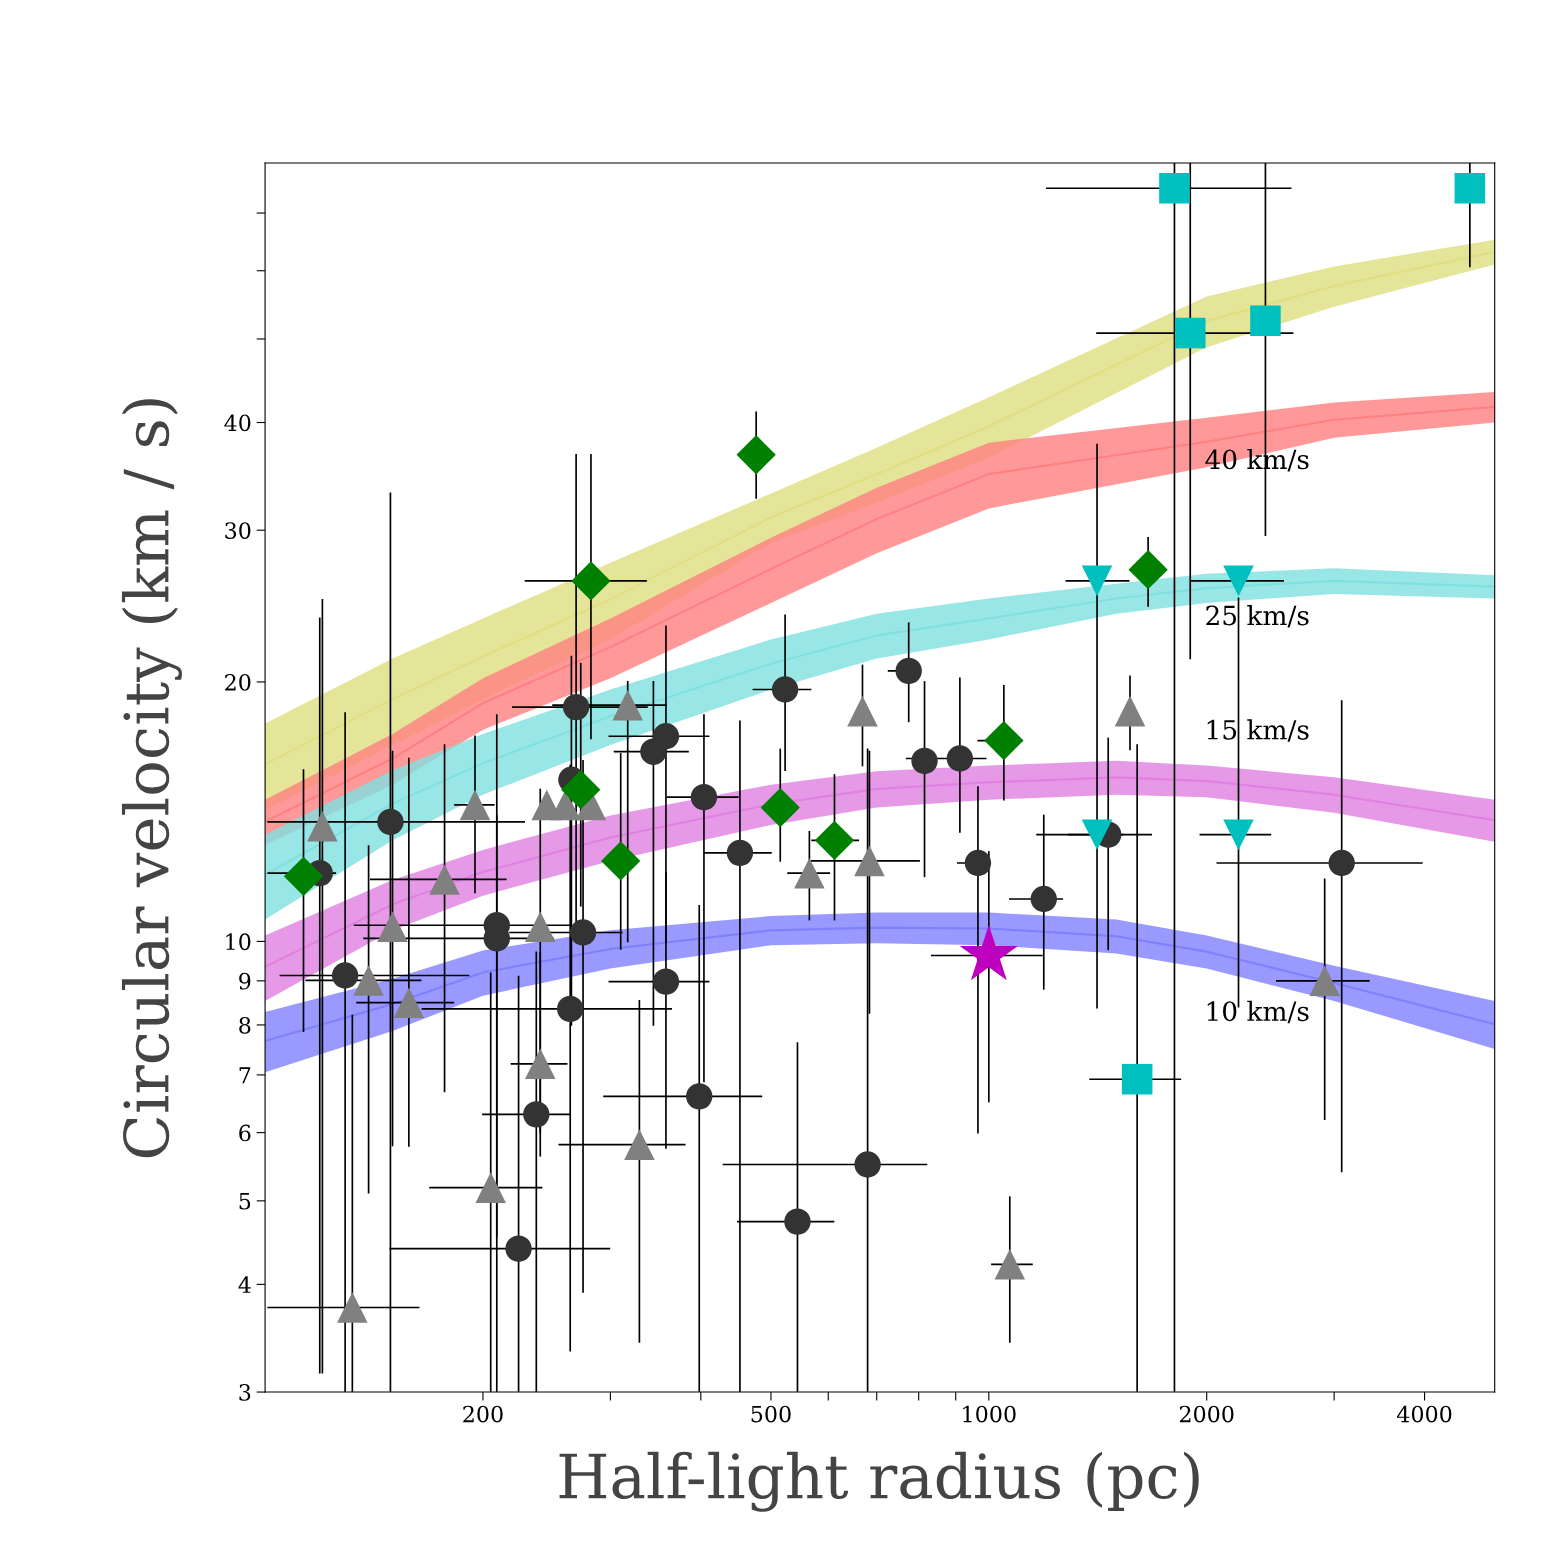 This screenshot has width=1563, height=1550. I want to click on y-tick-label: 5, so click(245, 1201).